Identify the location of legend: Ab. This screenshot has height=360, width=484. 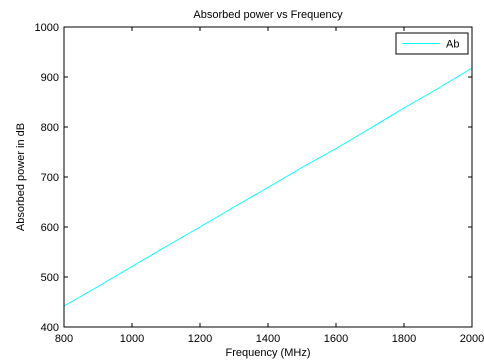
(432, 43).